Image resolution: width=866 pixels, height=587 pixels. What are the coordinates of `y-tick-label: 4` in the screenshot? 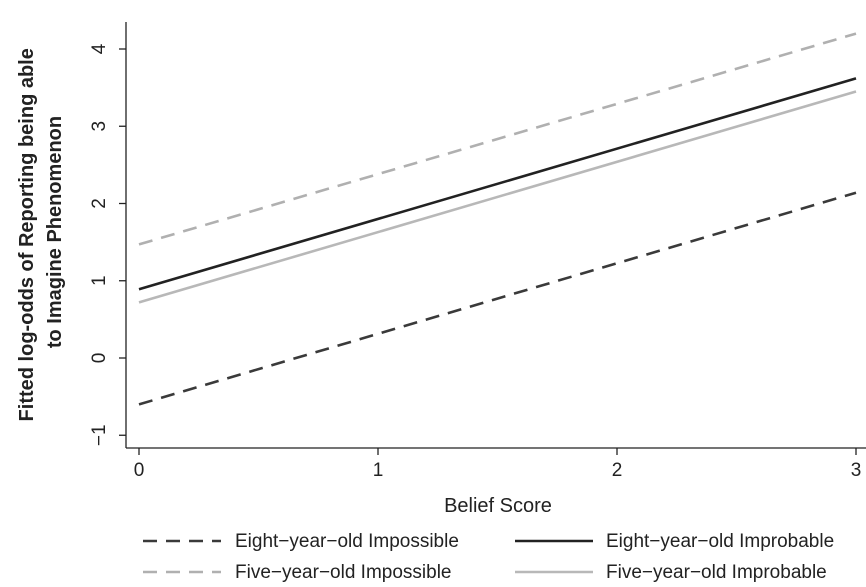 It's located at (99, 48).